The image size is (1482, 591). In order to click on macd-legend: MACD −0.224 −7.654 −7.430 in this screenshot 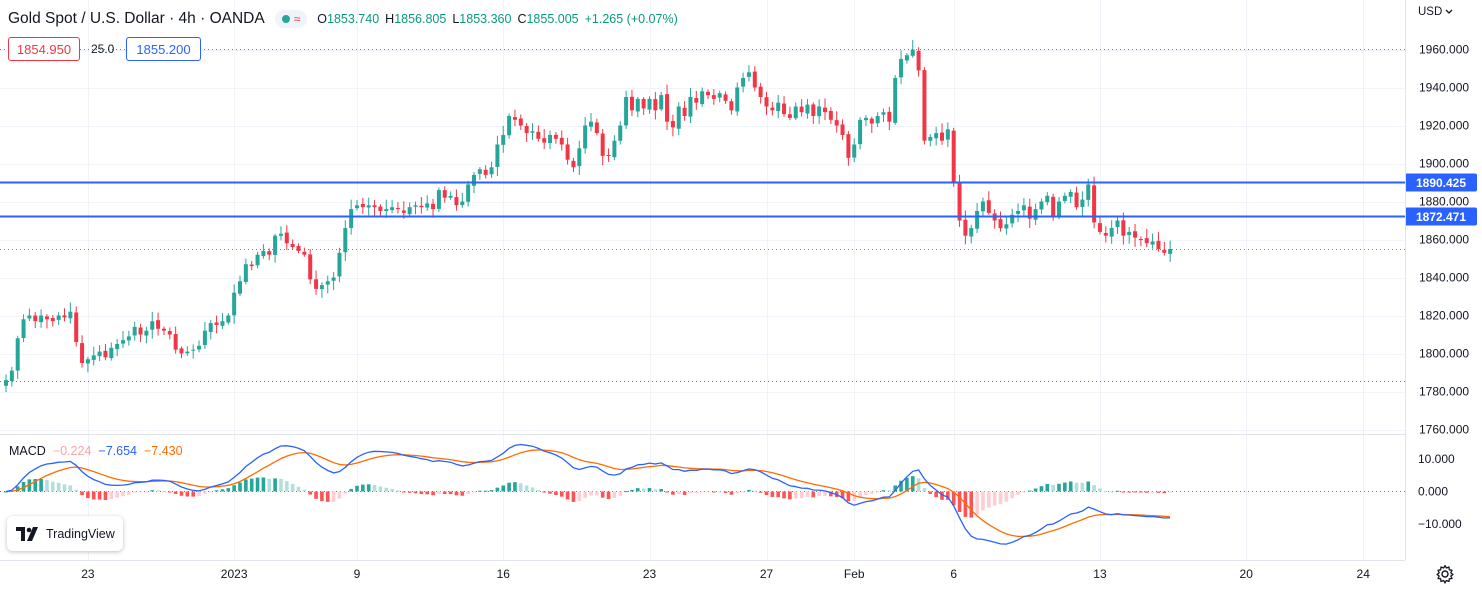, I will do `click(96, 451)`.